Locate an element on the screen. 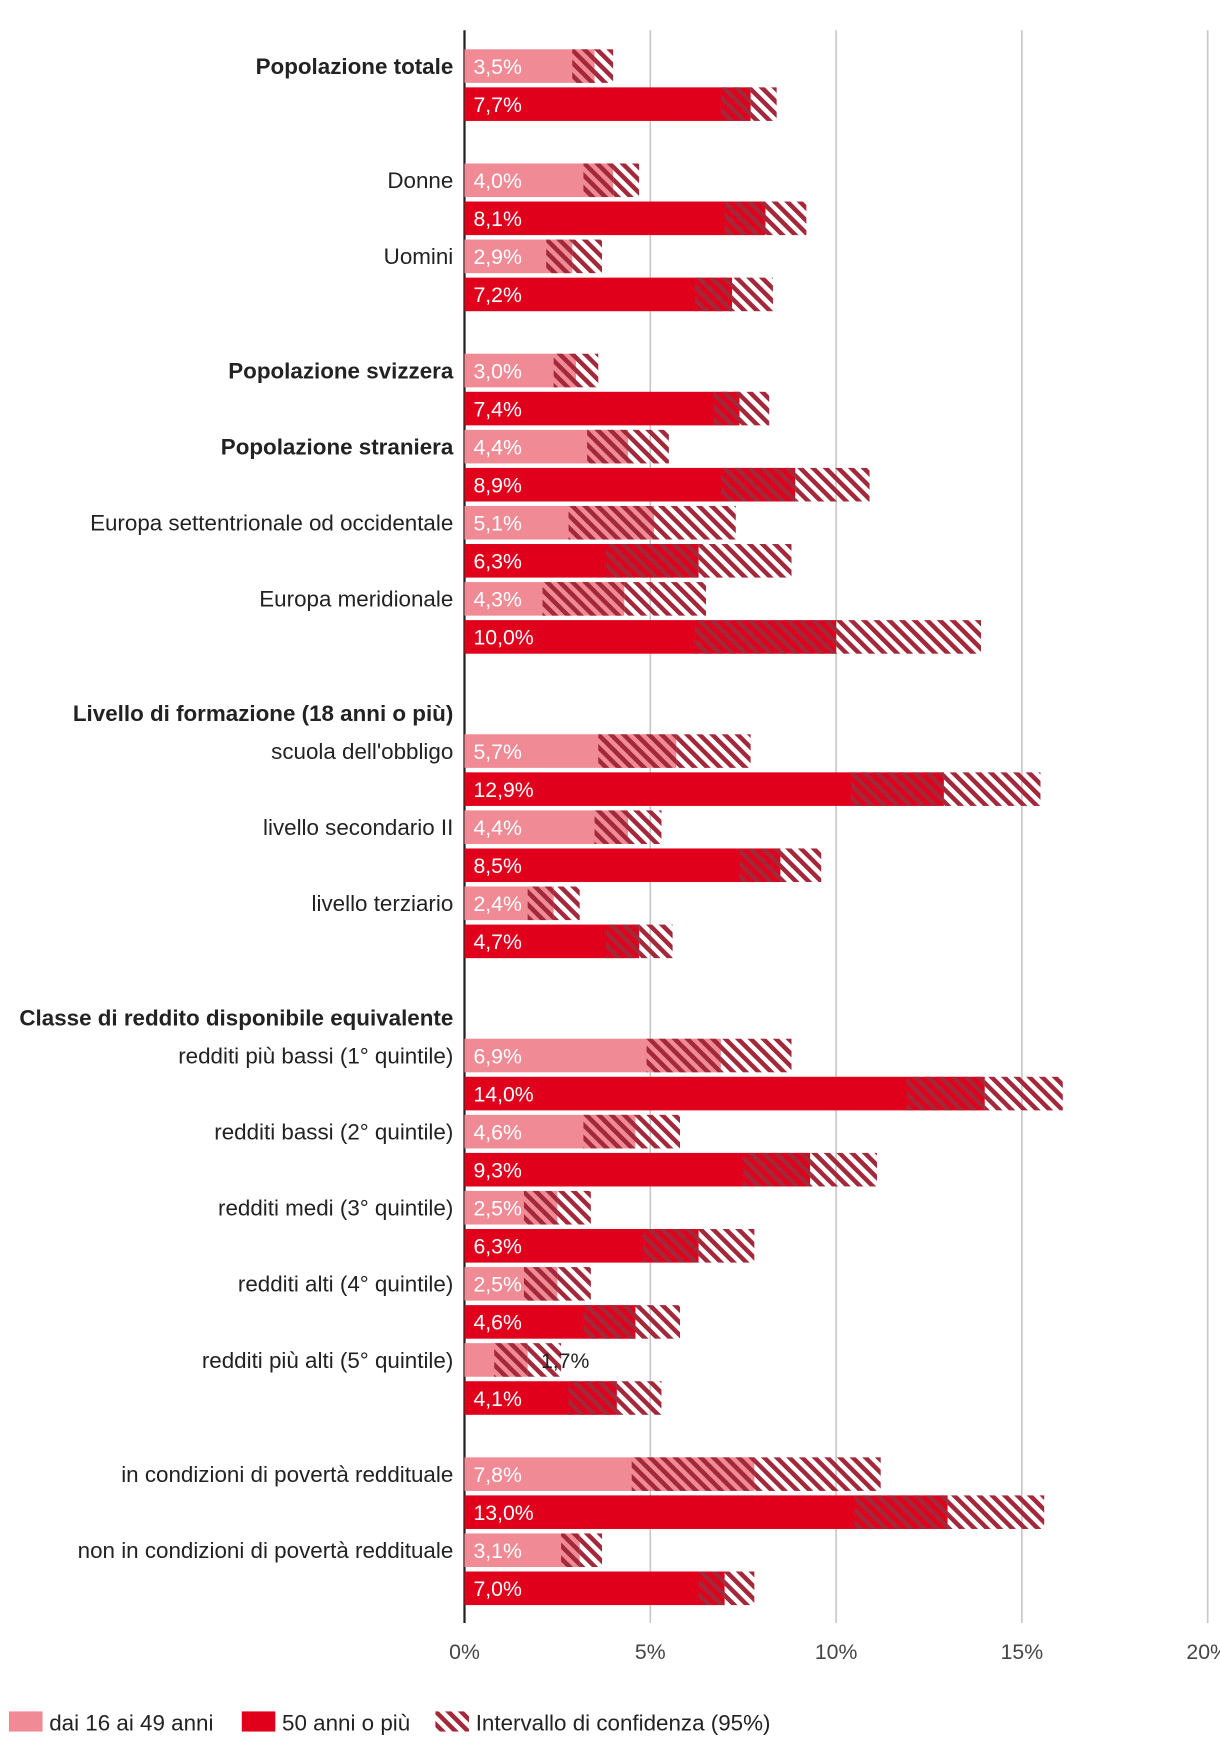 Image resolution: width=1220 pixels, height=1754 pixels. category-label: Popolazione straniera is located at coordinates (337, 446).